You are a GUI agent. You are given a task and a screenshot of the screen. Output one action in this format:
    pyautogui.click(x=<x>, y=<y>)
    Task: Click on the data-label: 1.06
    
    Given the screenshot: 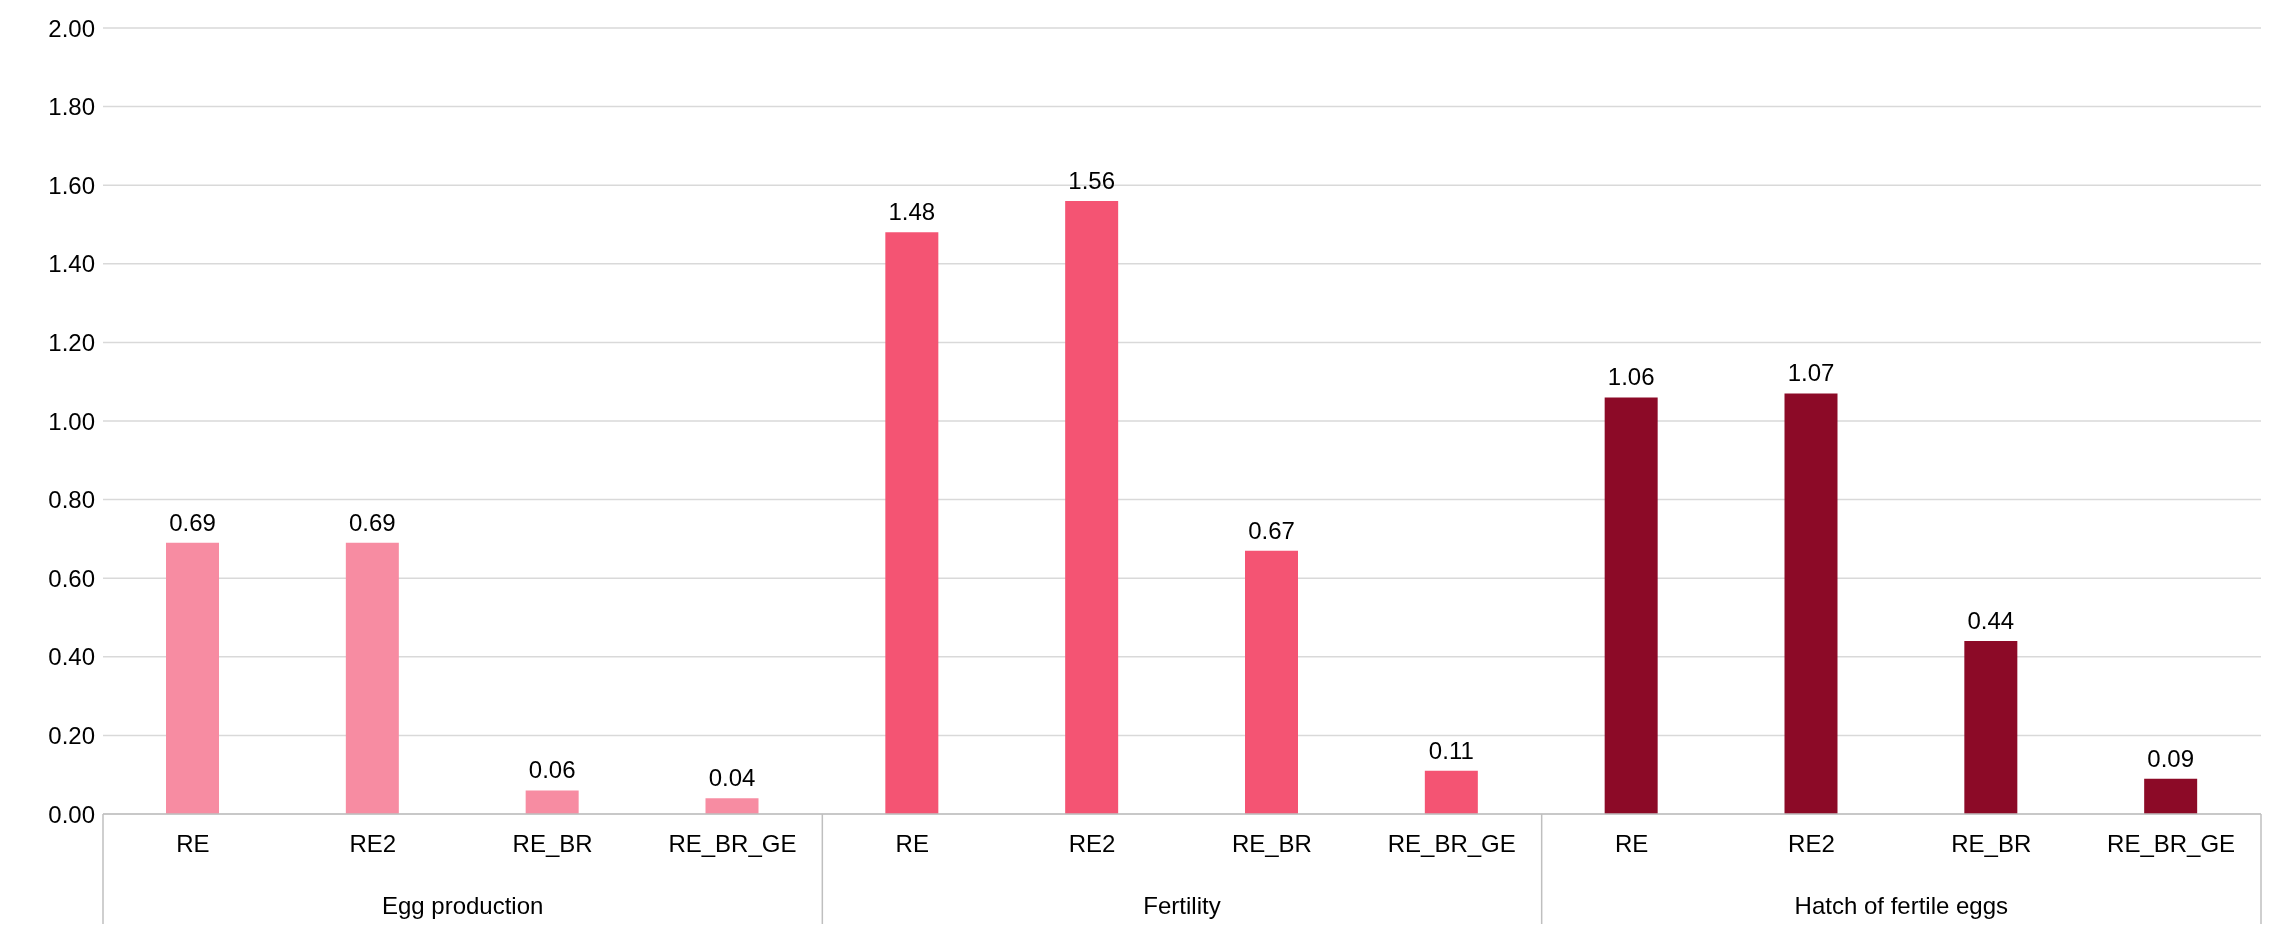 What is the action you would take?
    pyautogui.click(x=1631, y=377)
    